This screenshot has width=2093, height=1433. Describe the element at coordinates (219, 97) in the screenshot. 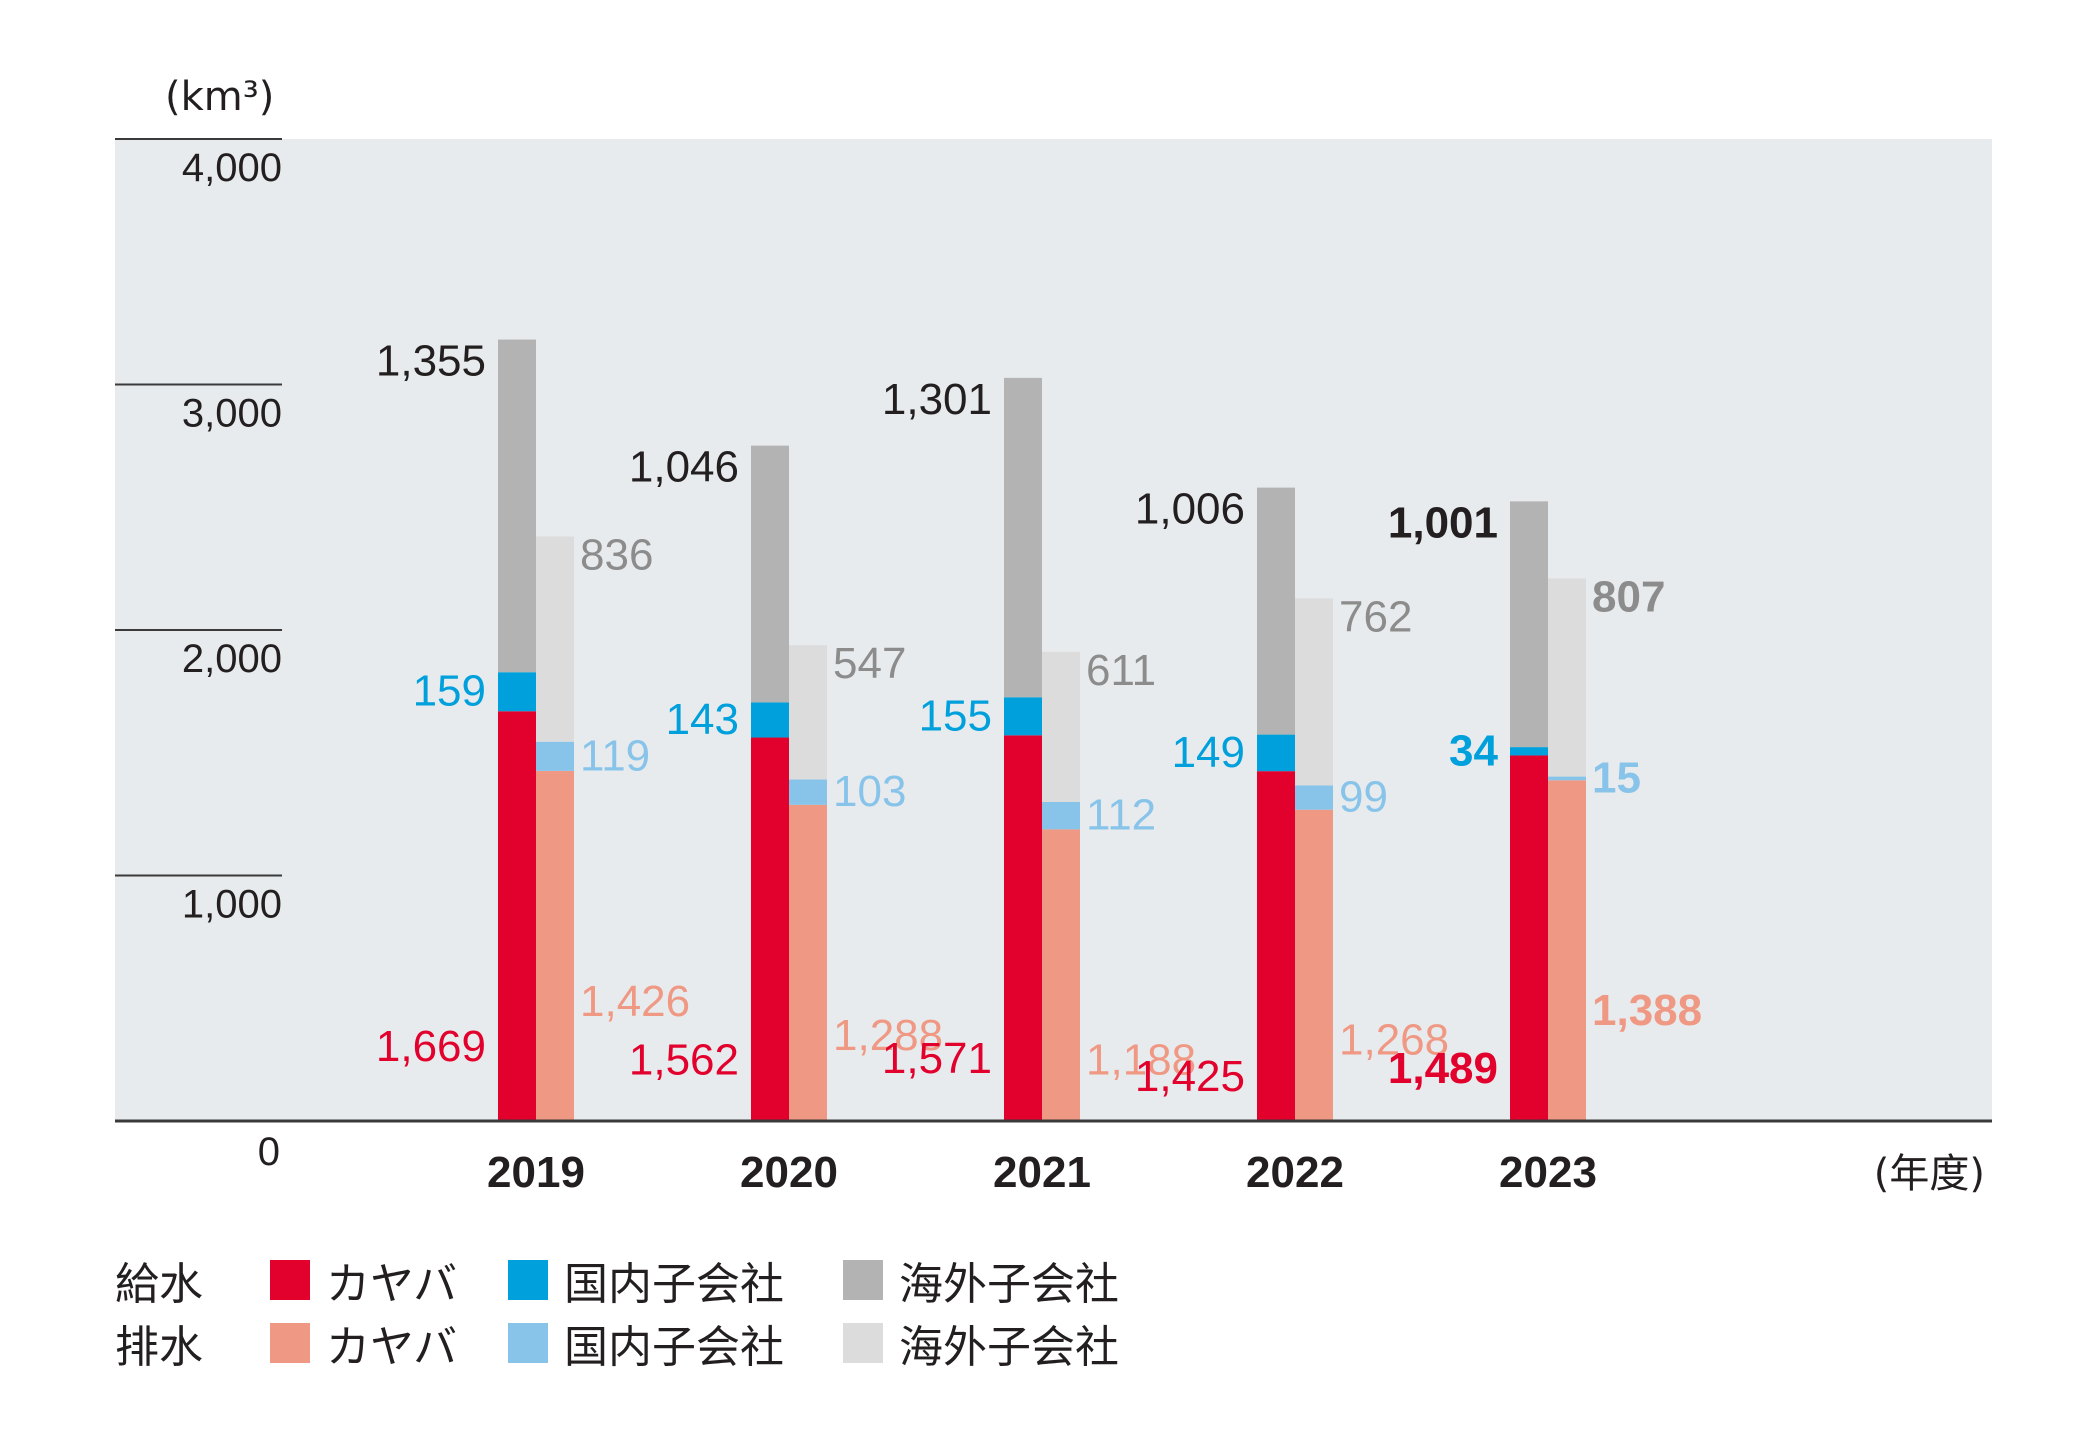

I see `y-axis-unit: (km³)` at that location.